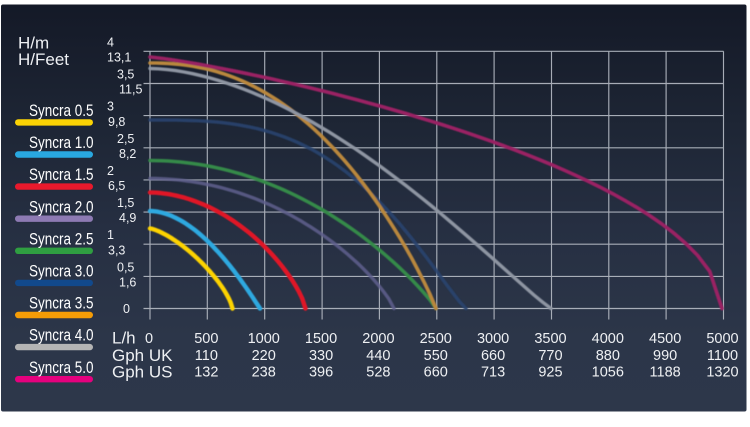 The height and width of the screenshot is (427, 750). What do you see at coordinates (61, 368) in the screenshot?
I see `svg-text: Syncra 5.0` at bounding box center [61, 368].